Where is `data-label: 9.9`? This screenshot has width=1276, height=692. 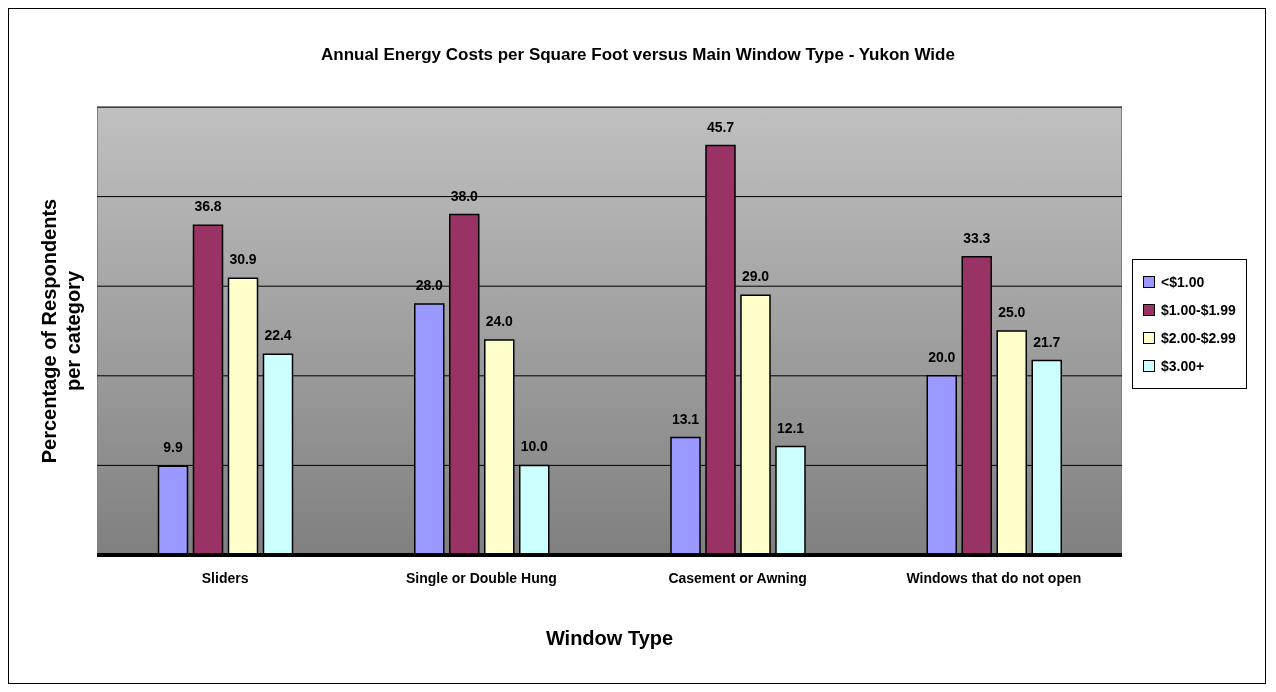 data-label: 9.9 is located at coordinates (173, 447).